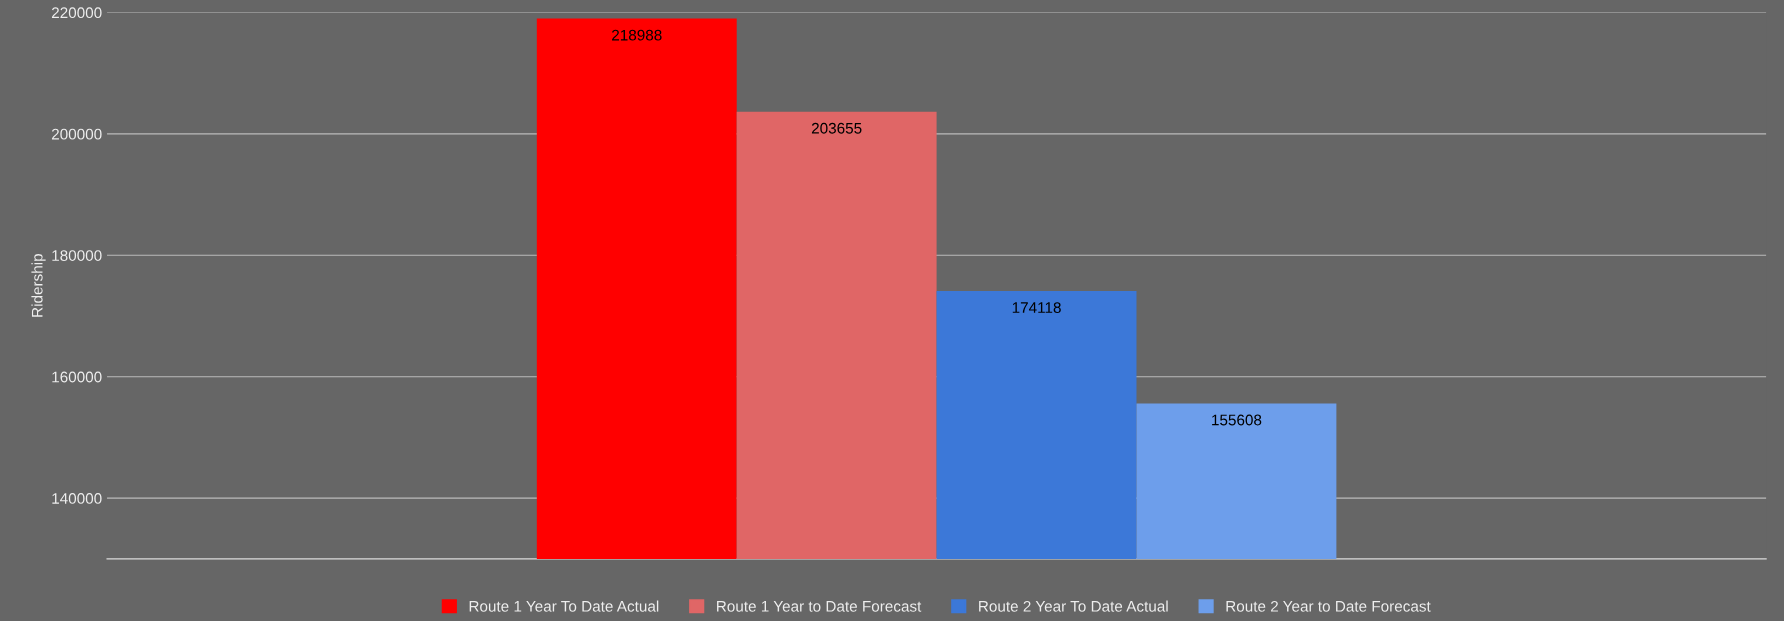  What do you see at coordinates (637, 35) in the screenshot?
I see `data-label: 218988` at bounding box center [637, 35].